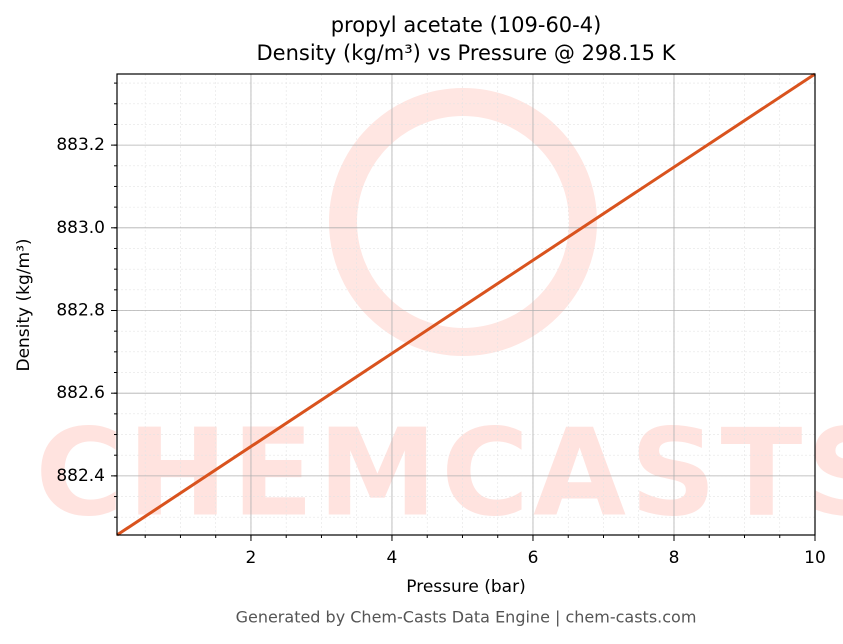 The height and width of the screenshot is (644, 843). Describe the element at coordinates (80, 145) in the screenshot. I see `y-tick-label: 883.2` at that location.